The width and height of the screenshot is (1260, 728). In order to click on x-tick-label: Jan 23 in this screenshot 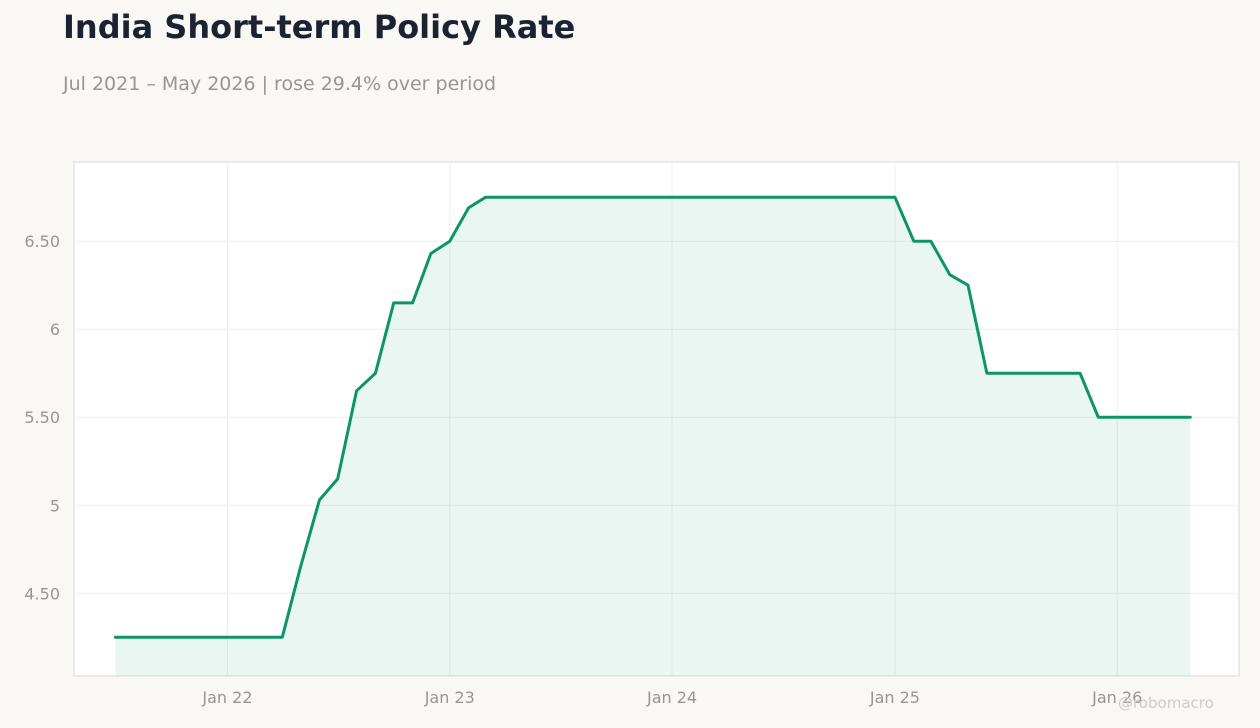, I will do `click(449, 697)`.